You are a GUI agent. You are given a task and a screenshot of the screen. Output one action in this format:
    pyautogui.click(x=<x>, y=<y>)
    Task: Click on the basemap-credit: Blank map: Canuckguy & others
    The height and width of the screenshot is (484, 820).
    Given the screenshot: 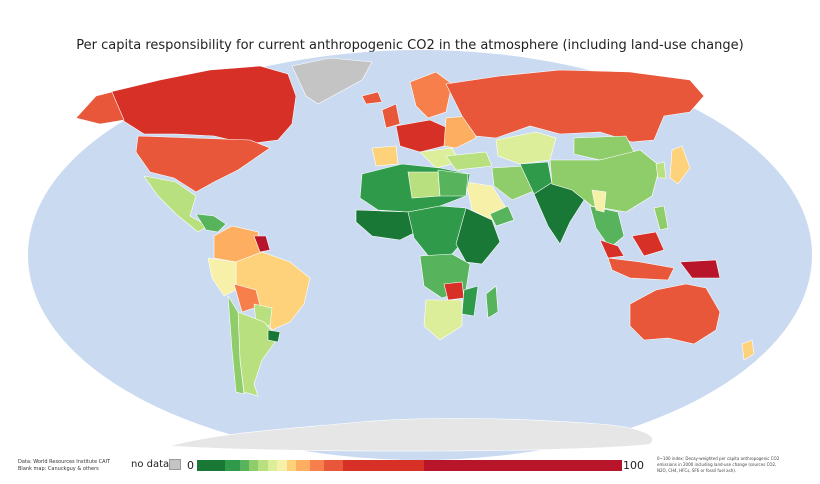 What is the action you would take?
    pyautogui.click(x=58, y=469)
    